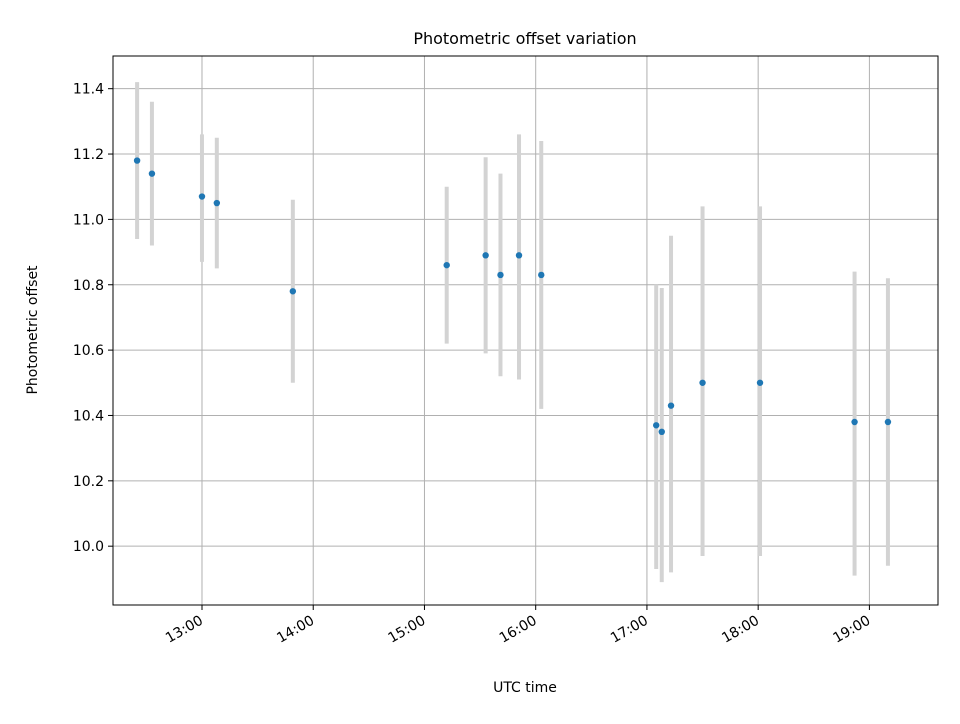 This screenshot has width=960, height=724. Describe the element at coordinates (88, 547) in the screenshot. I see `y-tick-label: 10.0` at that location.